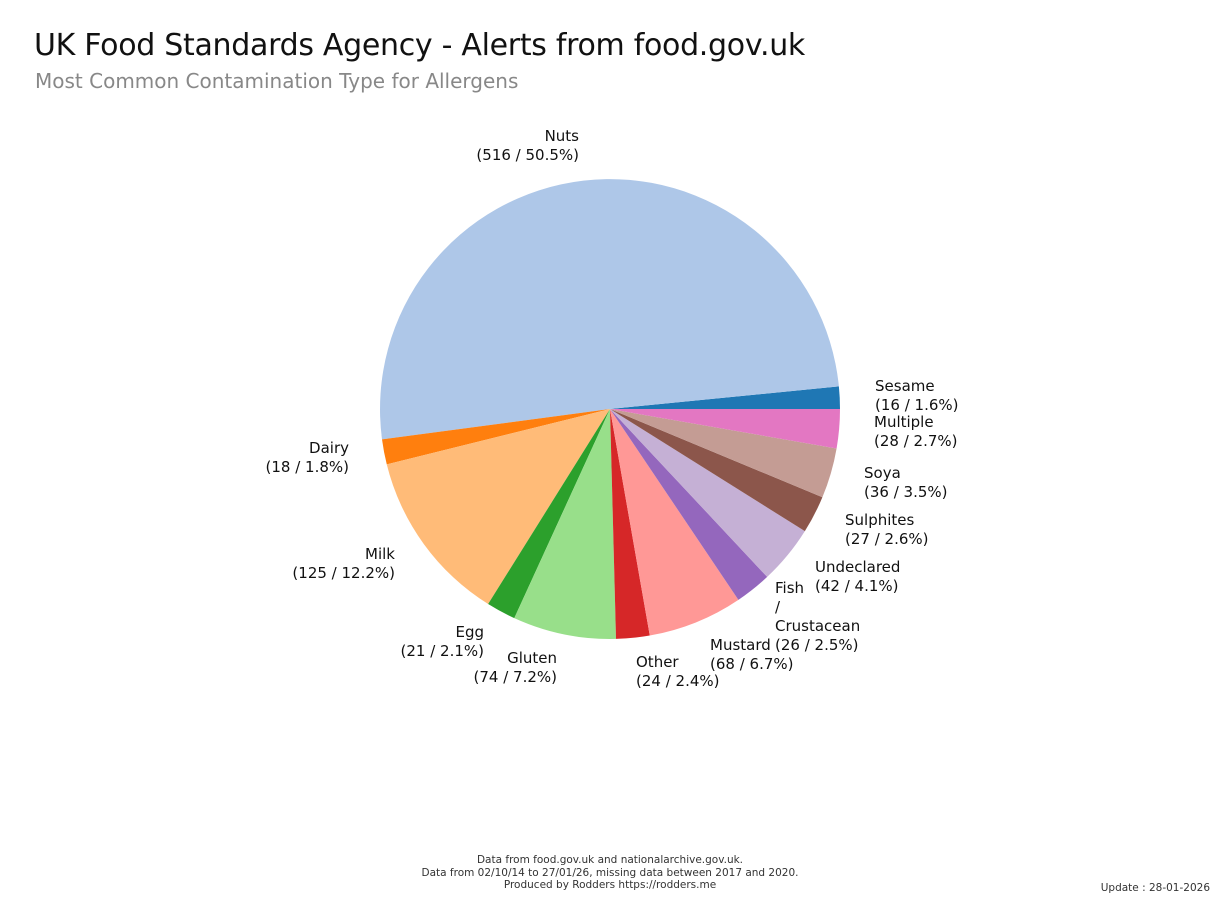  Describe the element at coordinates (887, 529) in the screenshot. I see `slice-label-sulphites: Sulphites (27 / 2.6%)` at that location.